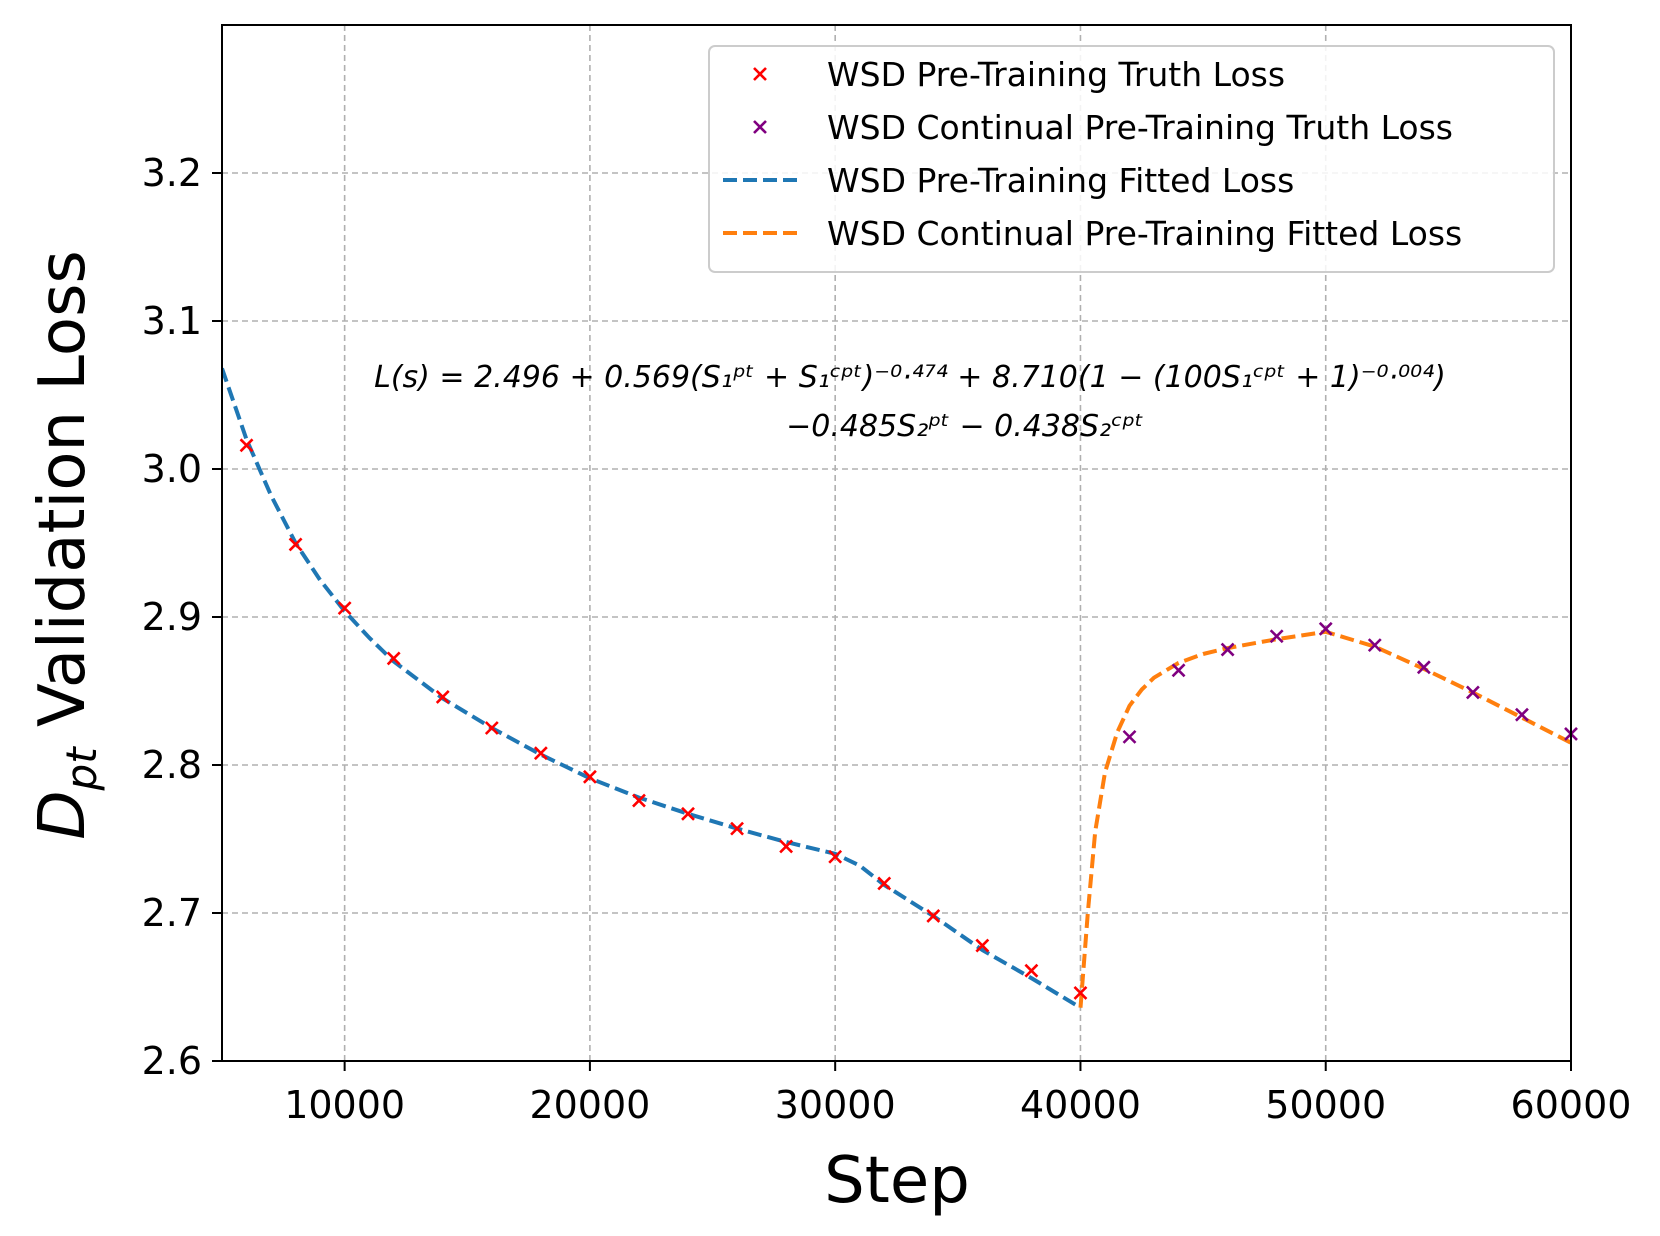  I want to click on x-axis-label: Step, so click(897, 1181).